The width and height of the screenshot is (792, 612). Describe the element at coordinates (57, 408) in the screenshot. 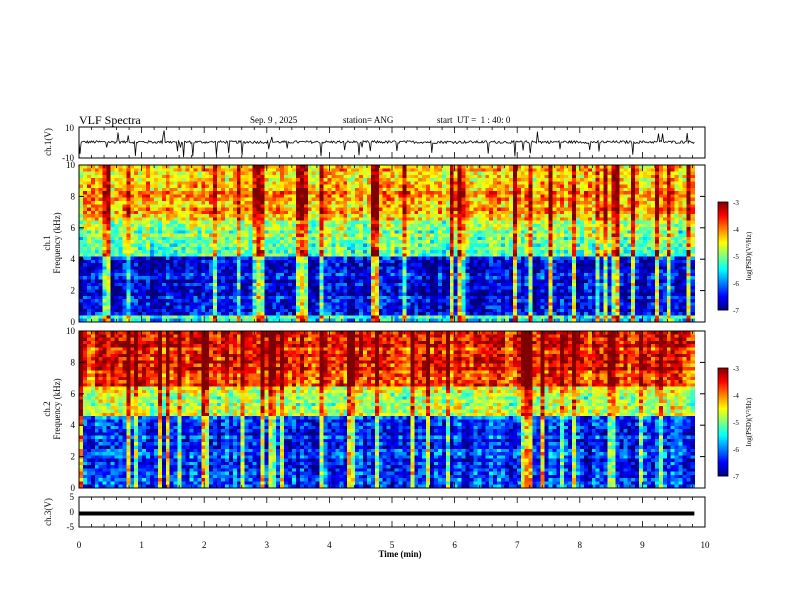

I see `ch2-spectrogram-ylabel: Frequency (kHz)` at that location.